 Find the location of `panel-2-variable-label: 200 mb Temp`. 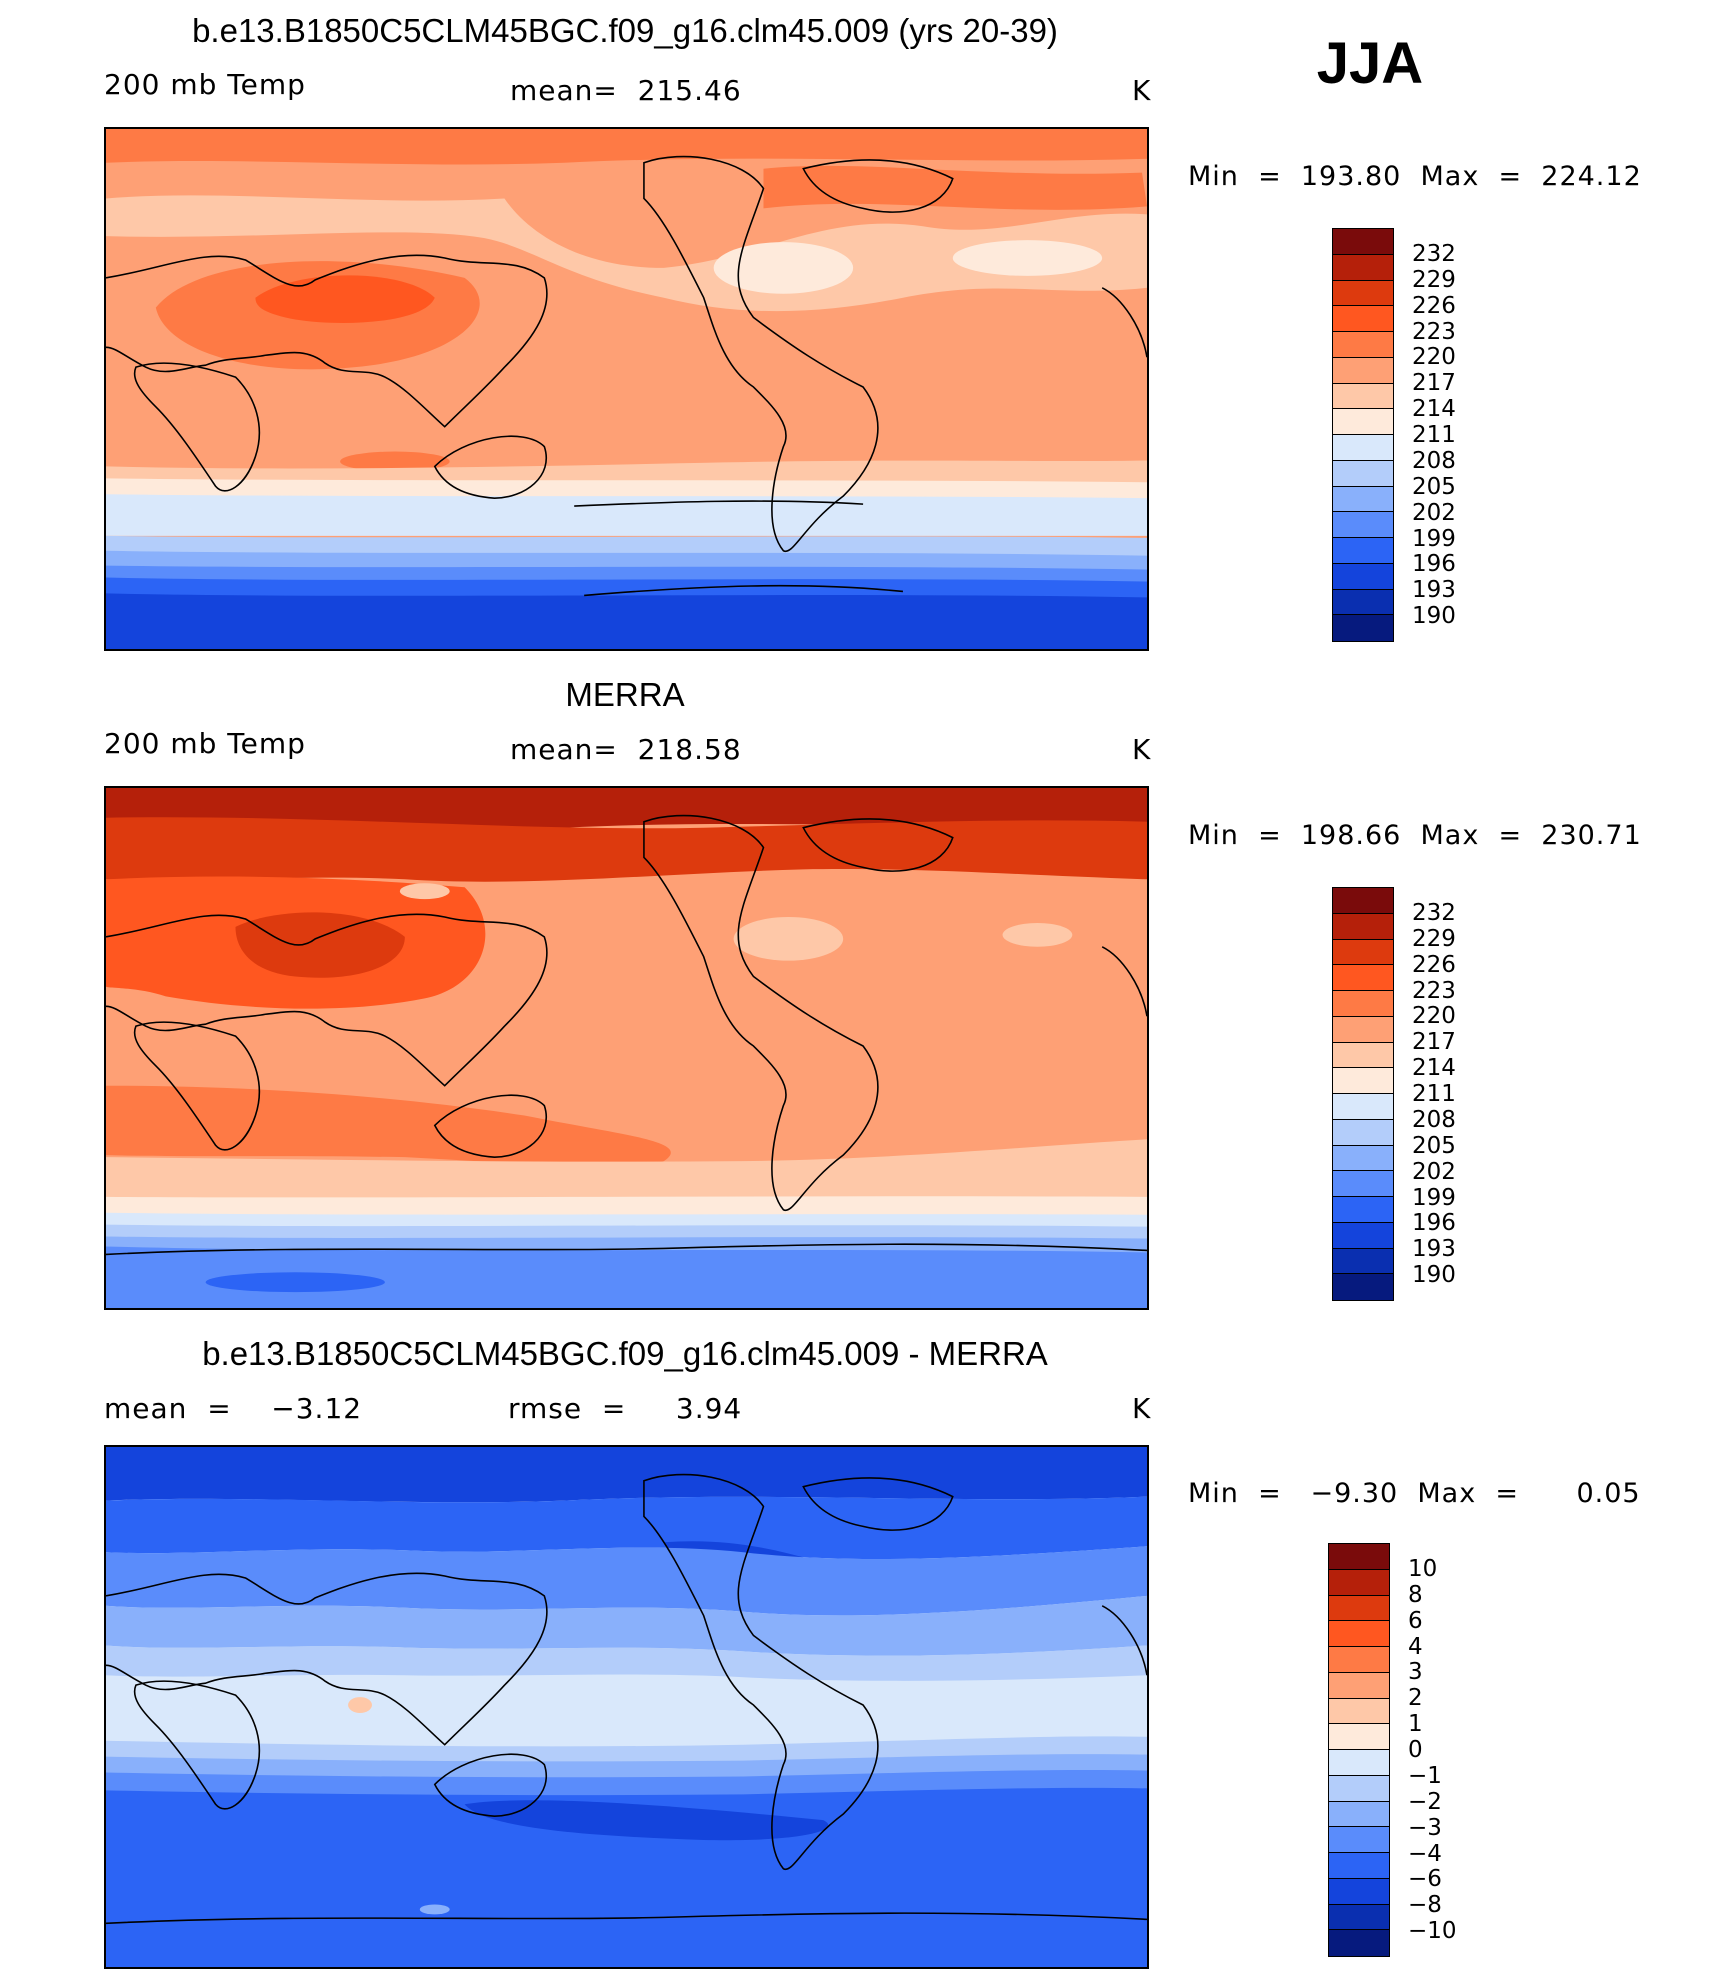

panel-2-variable-label: 200 mb Temp is located at coordinates (205, 743).